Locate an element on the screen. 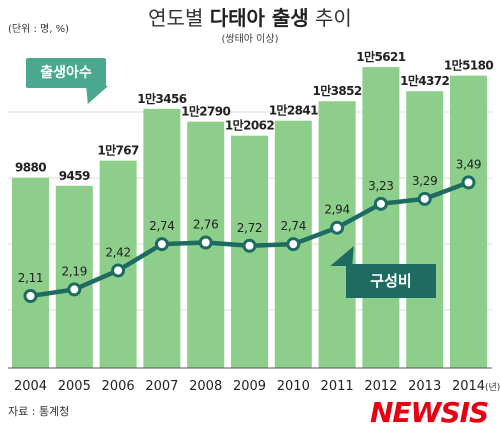  ratio-value-label: 2,72 is located at coordinates (250, 228).